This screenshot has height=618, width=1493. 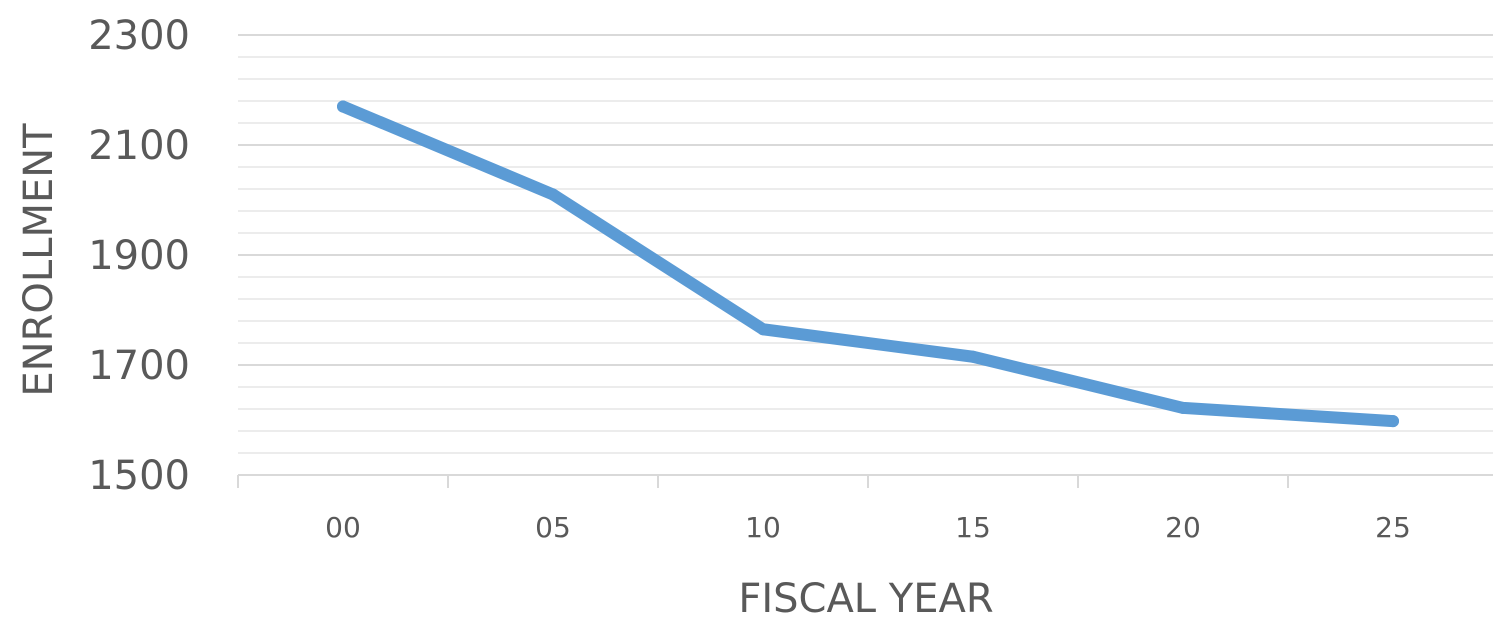 What do you see at coordinates (1183, 527) in the screenshot?
I see `x-tick-label: 20` at bounding box center [1183, 527].